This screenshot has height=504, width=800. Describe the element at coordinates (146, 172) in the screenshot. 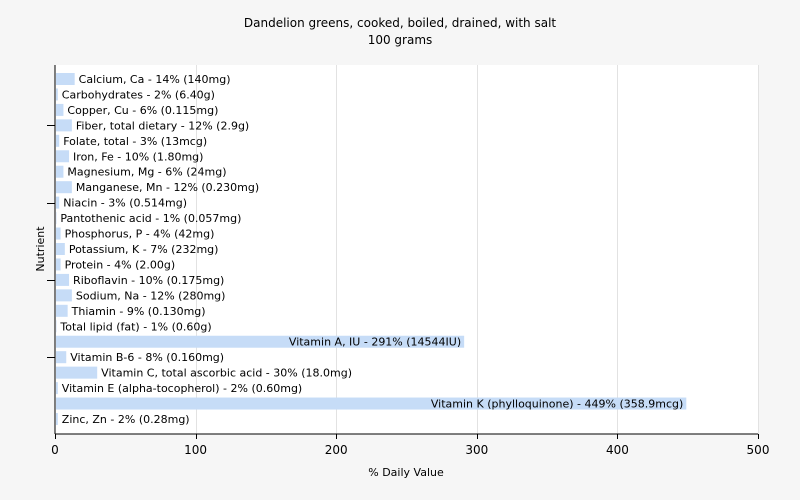

I see `data-label: Magnesium, Mg - 6% (24mg)` at that location.